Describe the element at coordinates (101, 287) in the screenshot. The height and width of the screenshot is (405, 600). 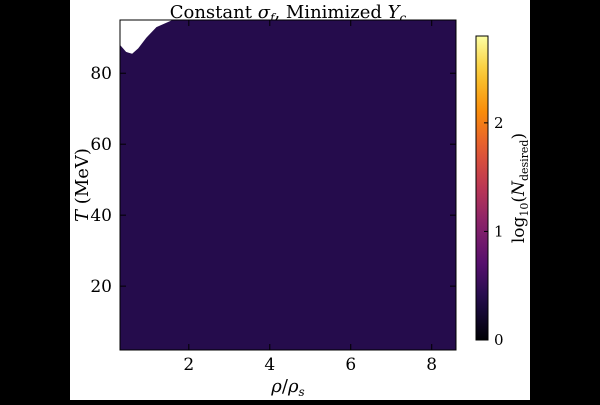
I see `y-tick-label: 20` at that location.